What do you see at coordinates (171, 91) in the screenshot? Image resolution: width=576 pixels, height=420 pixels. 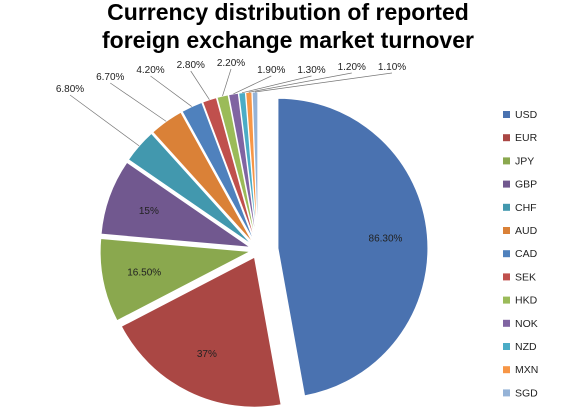 I see `leader-line-fan-cad` at bounding box center [171, 91].